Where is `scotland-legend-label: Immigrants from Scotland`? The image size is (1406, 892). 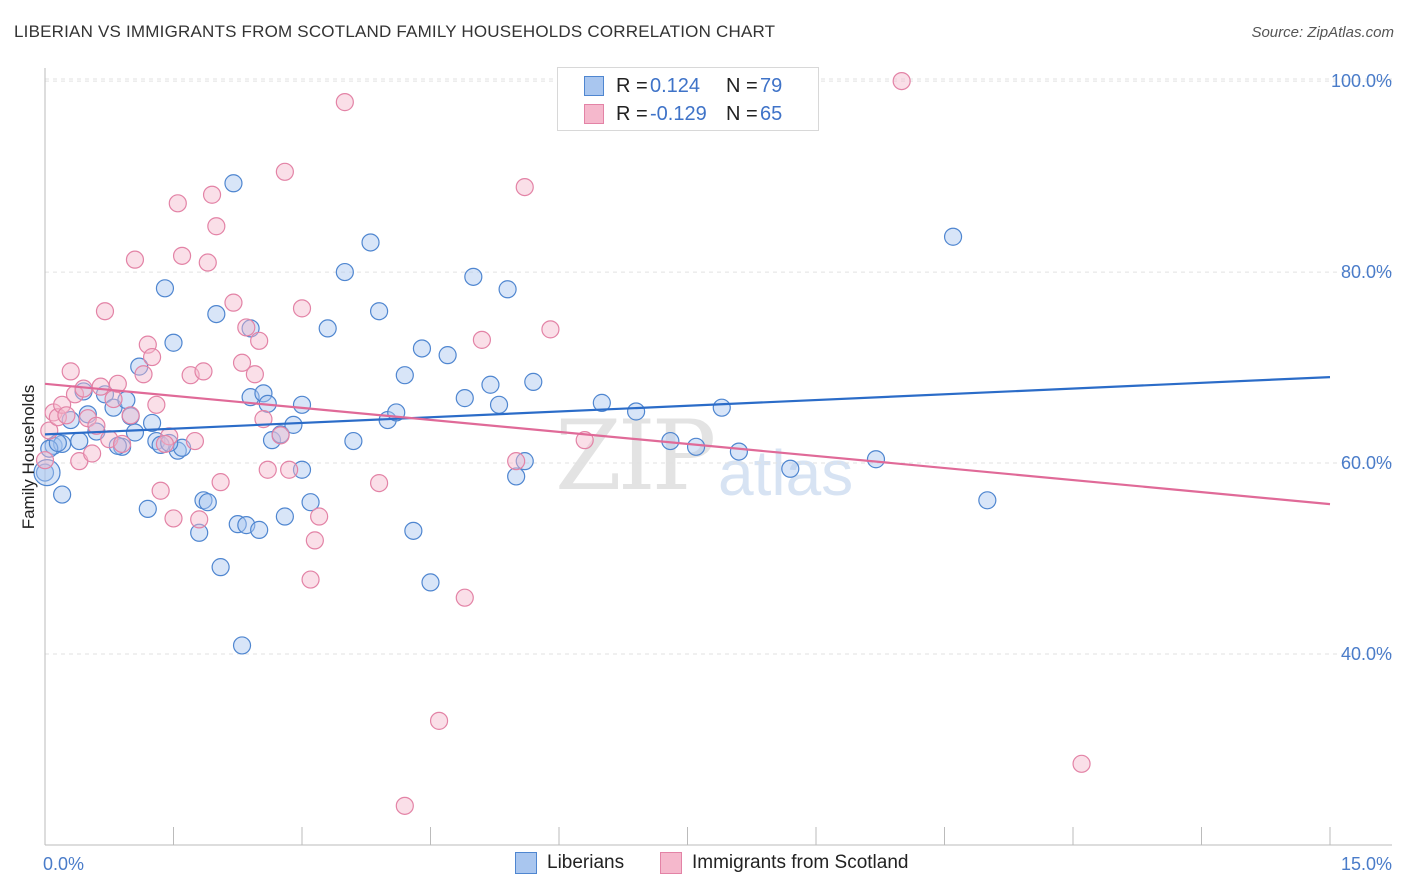
scotland-legend-label: Immigrants from Scotland is located at coordinates (800, 862).